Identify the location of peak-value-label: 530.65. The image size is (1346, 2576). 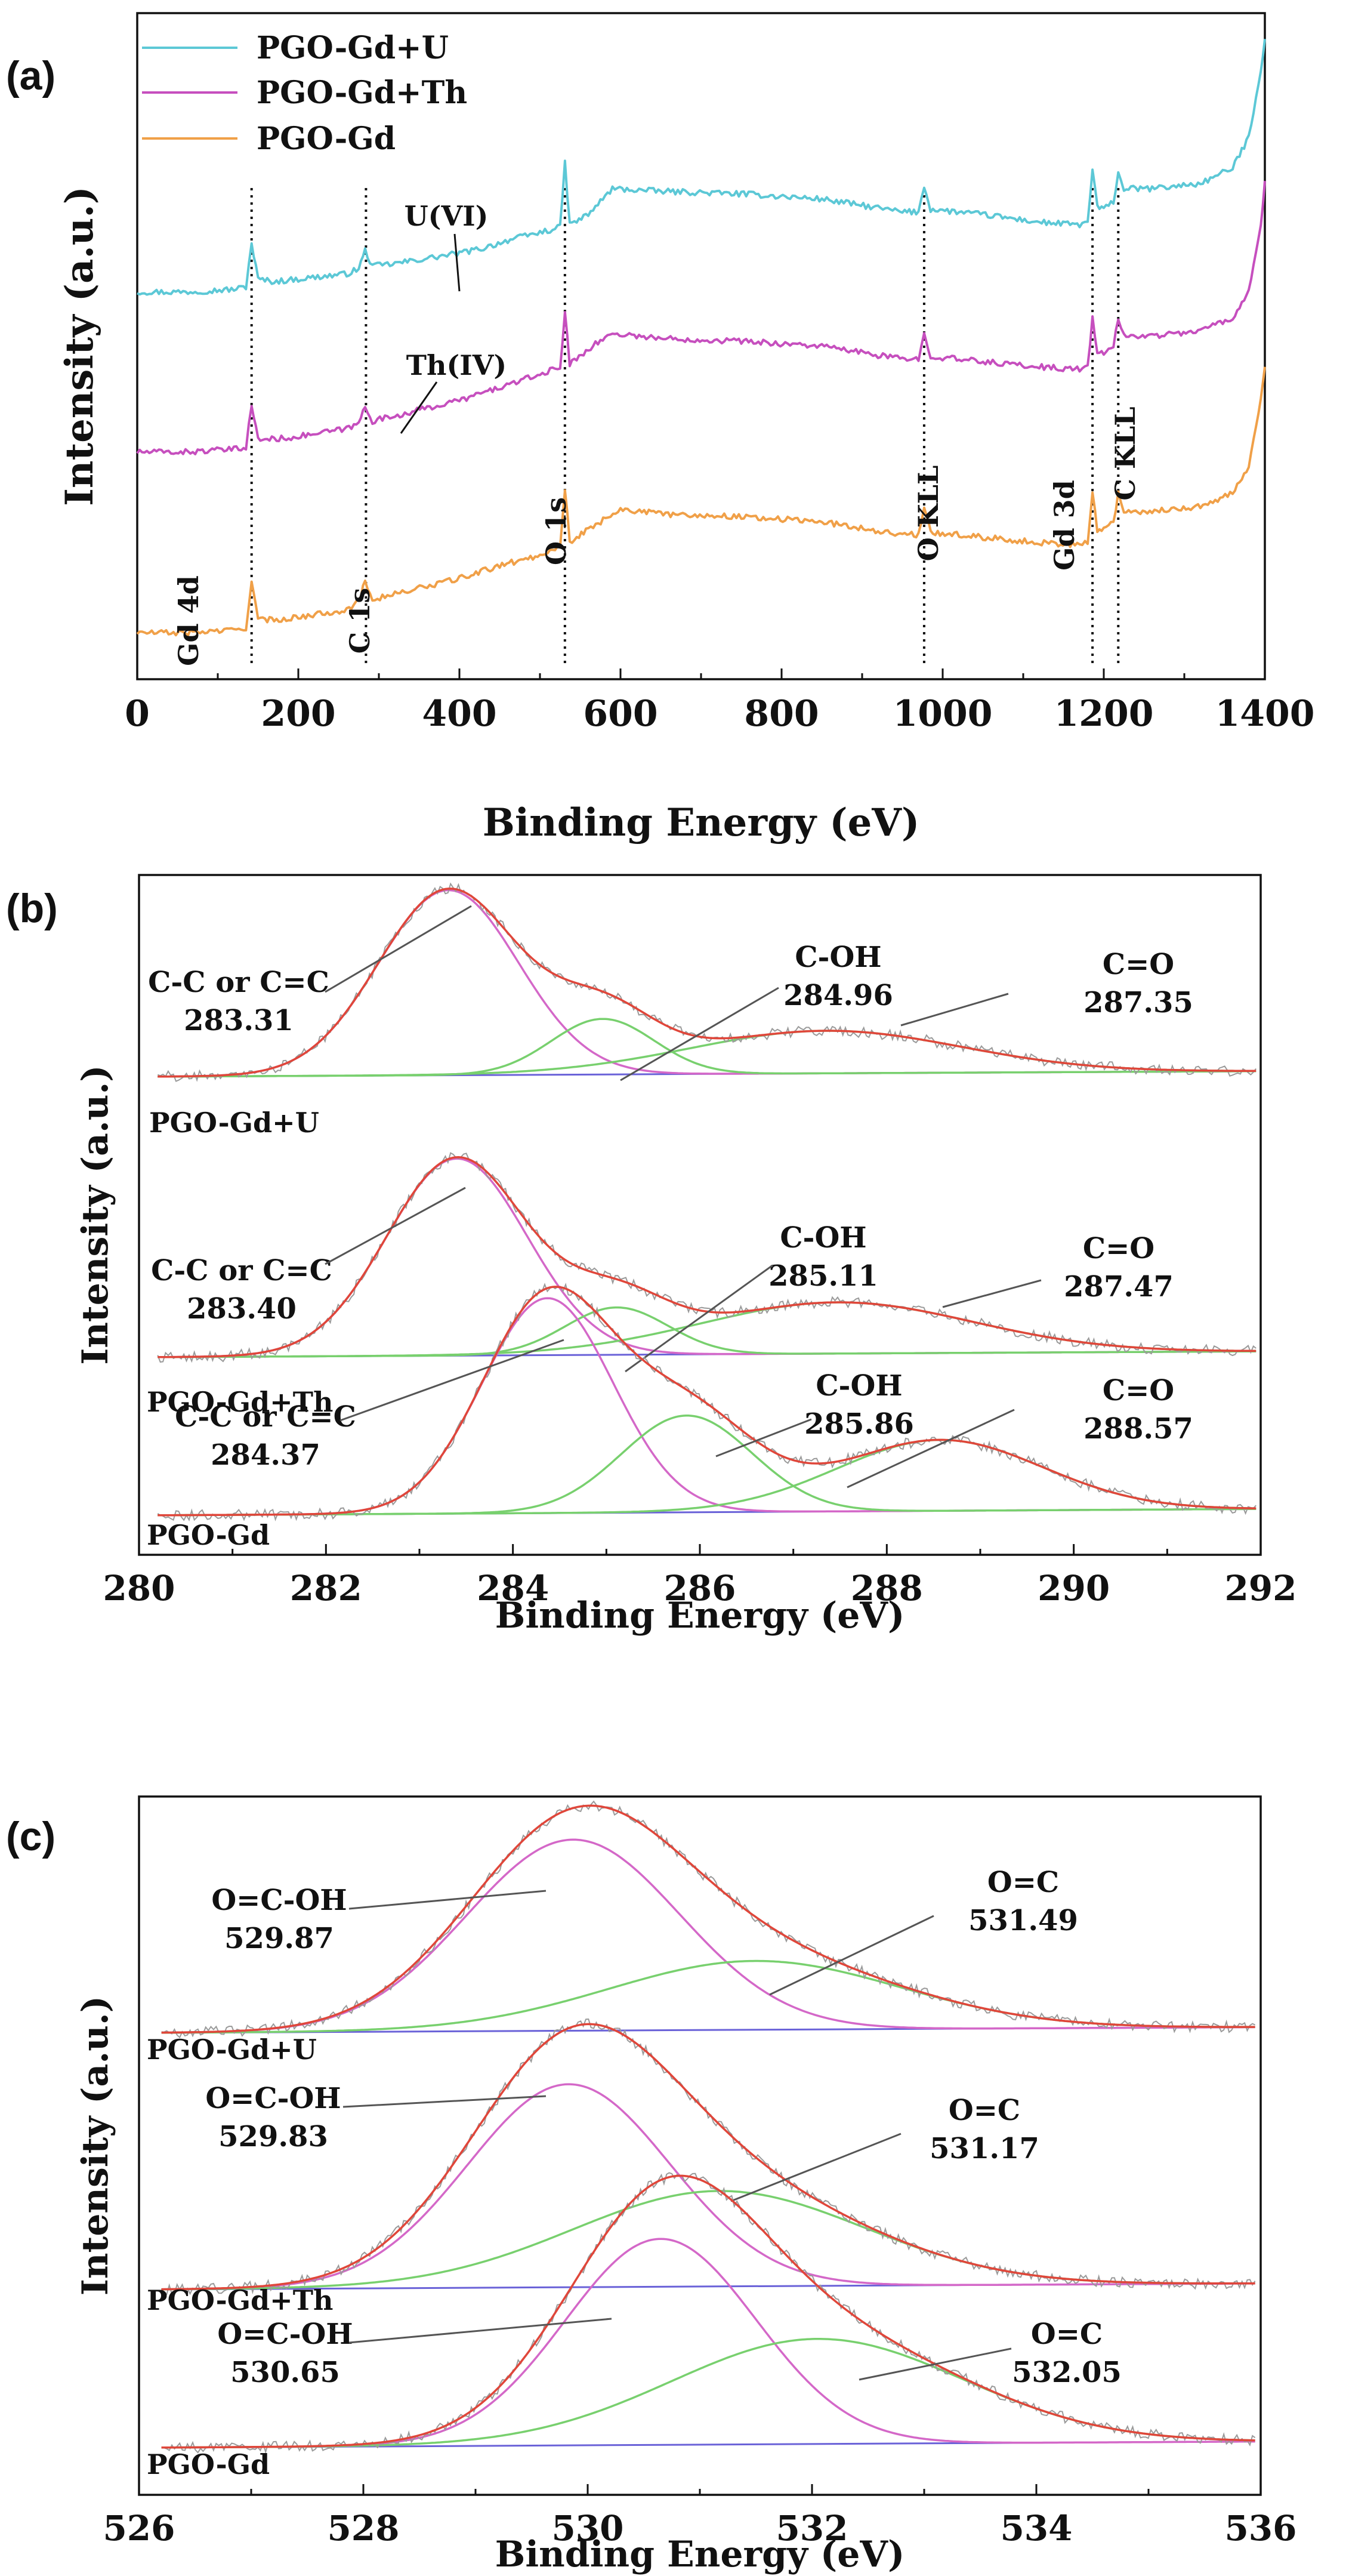
(285, 2372).